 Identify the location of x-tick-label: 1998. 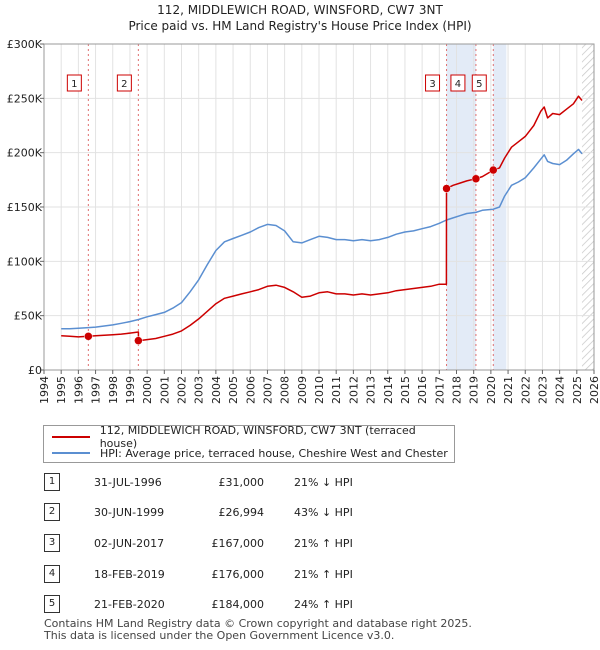
(113, 390).